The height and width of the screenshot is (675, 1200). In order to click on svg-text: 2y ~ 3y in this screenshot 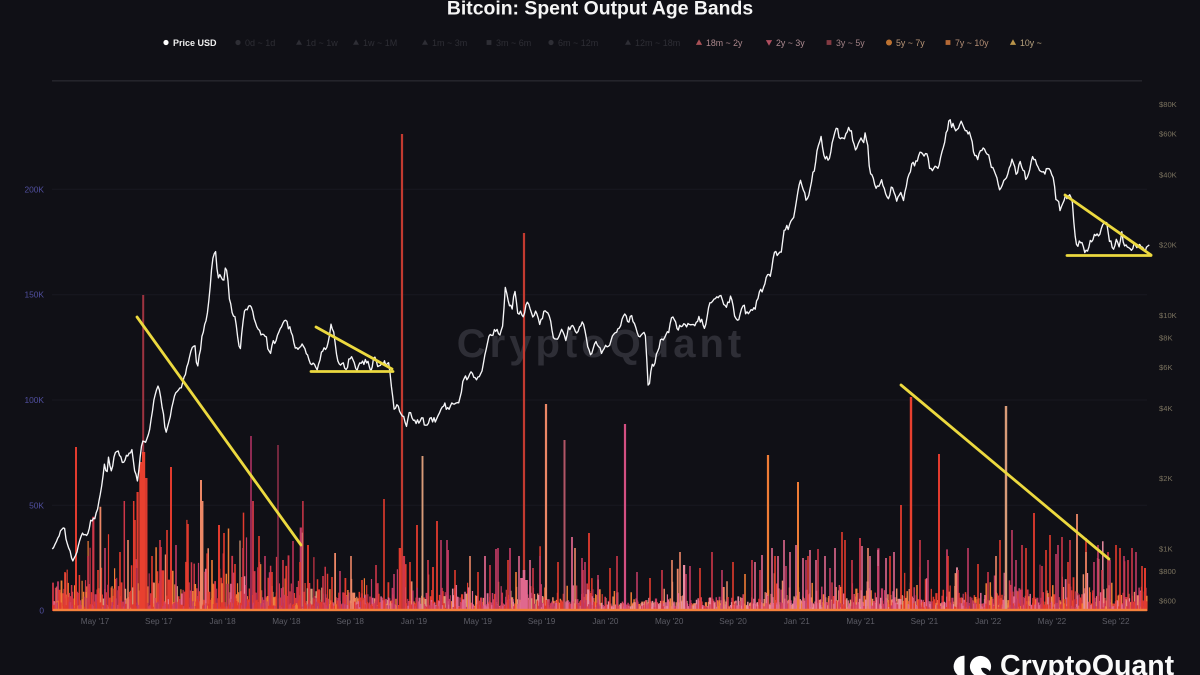, I will do `click(790, 43)`.